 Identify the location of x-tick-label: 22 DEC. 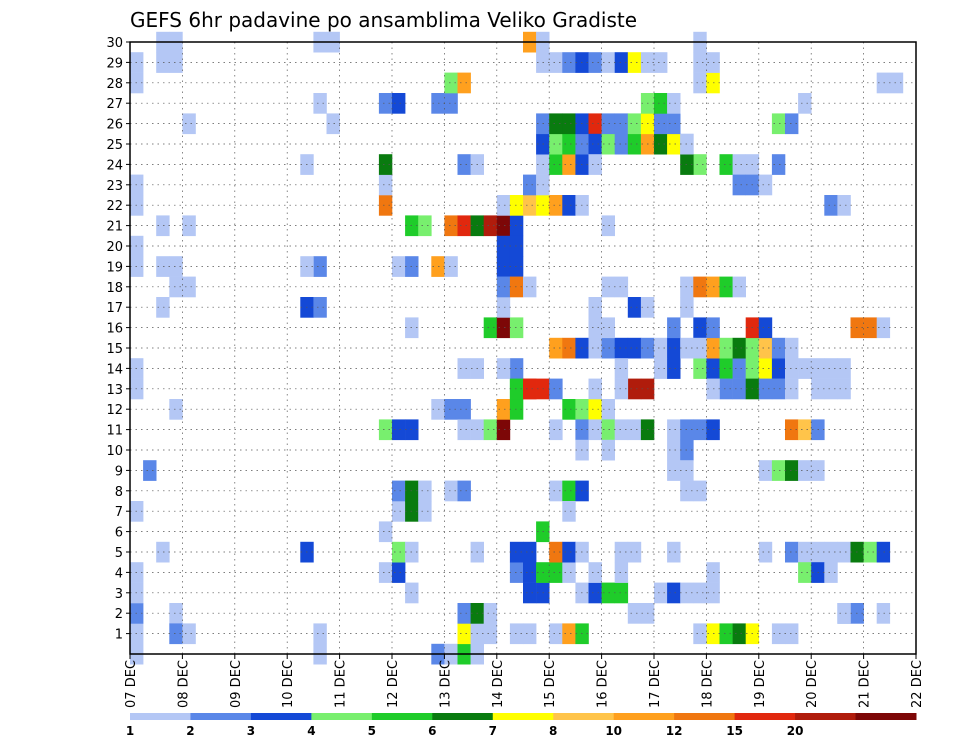
(917, 684).